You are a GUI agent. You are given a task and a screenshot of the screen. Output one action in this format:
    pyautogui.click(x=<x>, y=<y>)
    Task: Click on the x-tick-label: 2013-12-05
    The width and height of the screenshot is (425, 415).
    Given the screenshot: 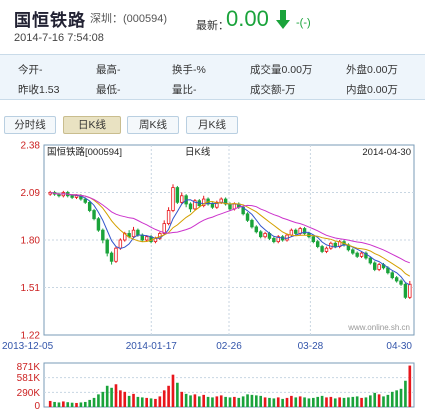 What is the action you would take?
    pyautogui.click(x=28, y=346)
    